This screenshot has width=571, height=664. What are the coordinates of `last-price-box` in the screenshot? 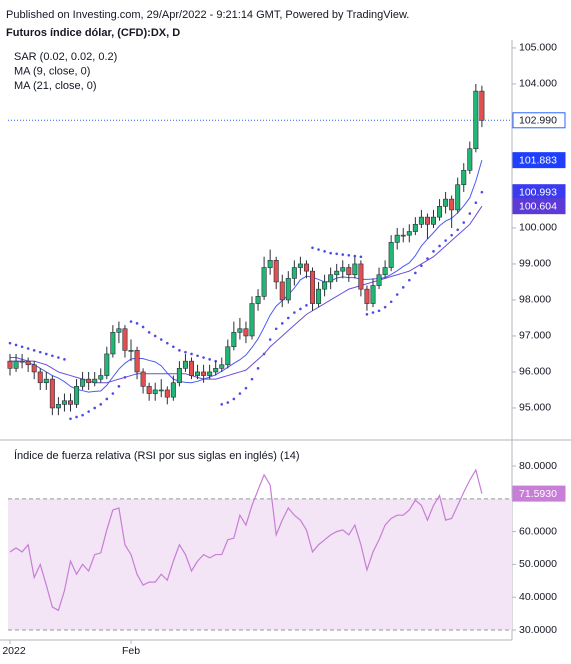 It's located at (539, 120).